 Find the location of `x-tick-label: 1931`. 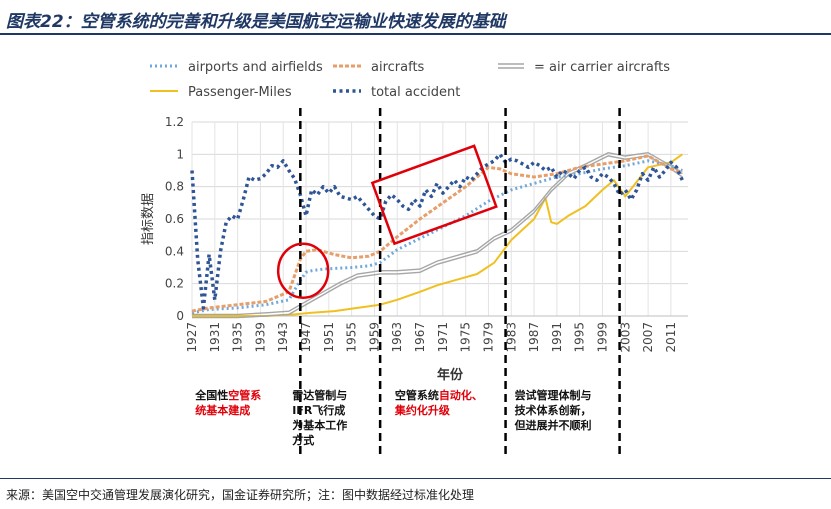

x-tick-label: 1931 is located at coordinates (215, 337).